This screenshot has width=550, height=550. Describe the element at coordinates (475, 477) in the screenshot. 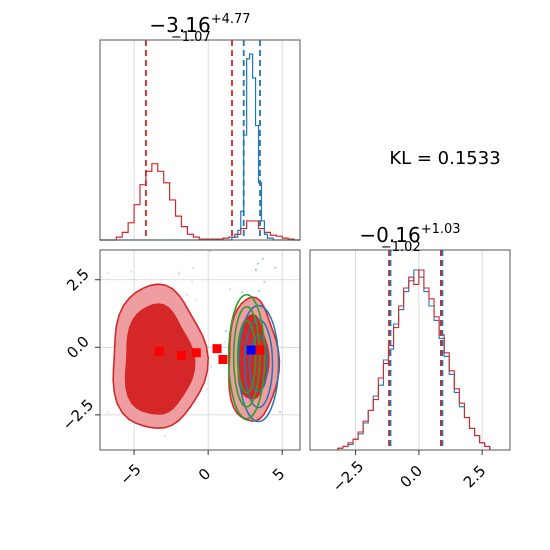

I see `x-tick-label: 2.5` at that location.